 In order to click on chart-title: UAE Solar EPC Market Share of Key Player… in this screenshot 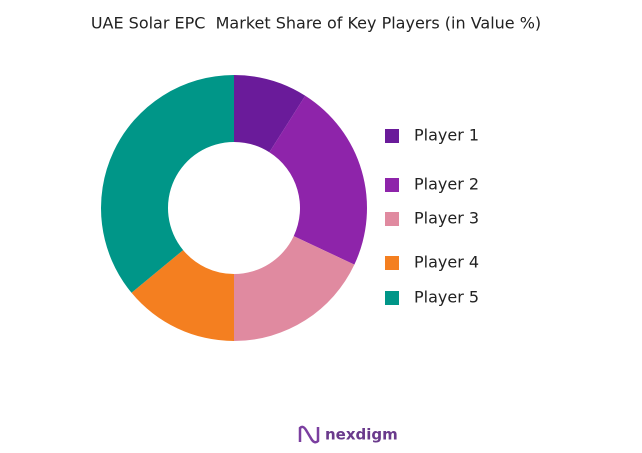, I will do `click(316, 23)`.